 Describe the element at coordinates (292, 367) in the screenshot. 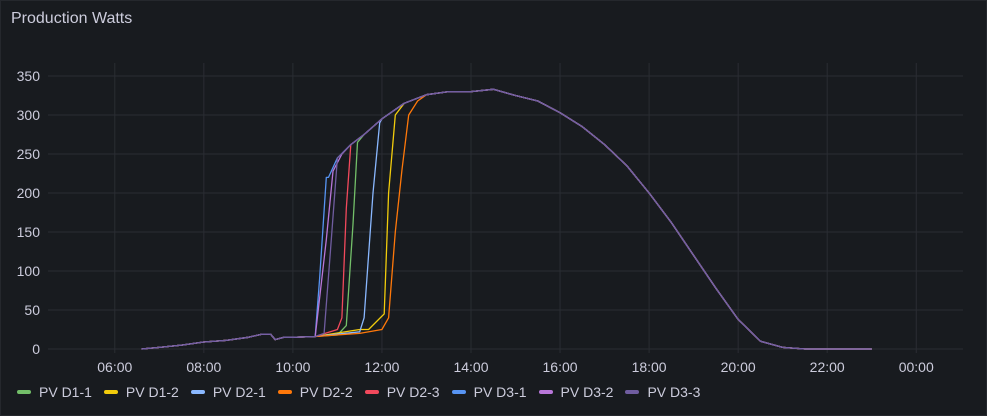

I see `x-tick-label: 10:00` at that location.